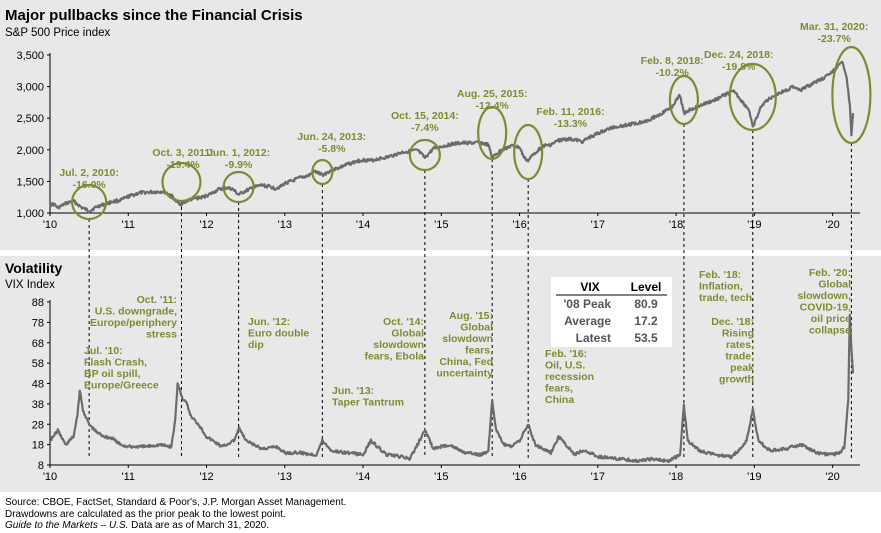  What do you see at coordinates (199, 525) in the screenshot?
I see `footer-date-text: Data are as of March 31, 2020.` at bounding box center [199, 525].